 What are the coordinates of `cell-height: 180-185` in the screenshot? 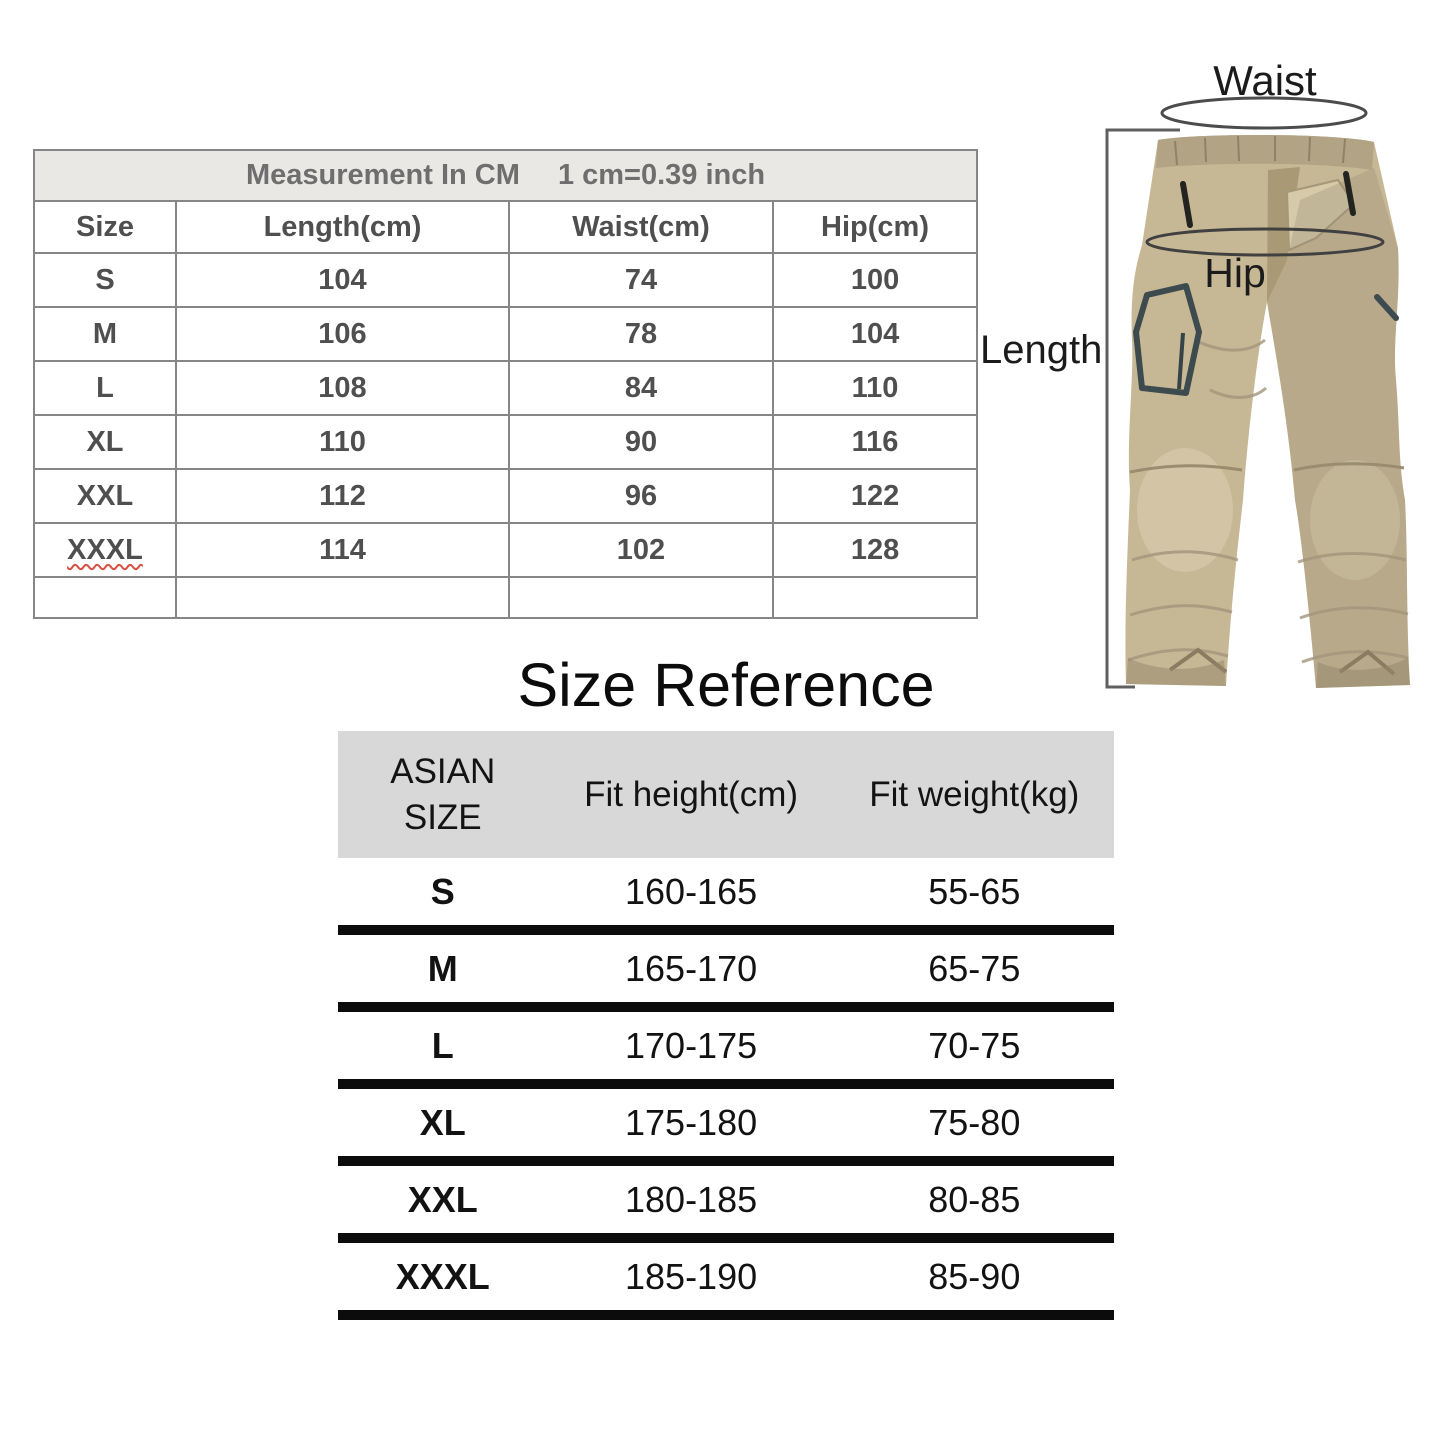 It's located at (691, 1199).